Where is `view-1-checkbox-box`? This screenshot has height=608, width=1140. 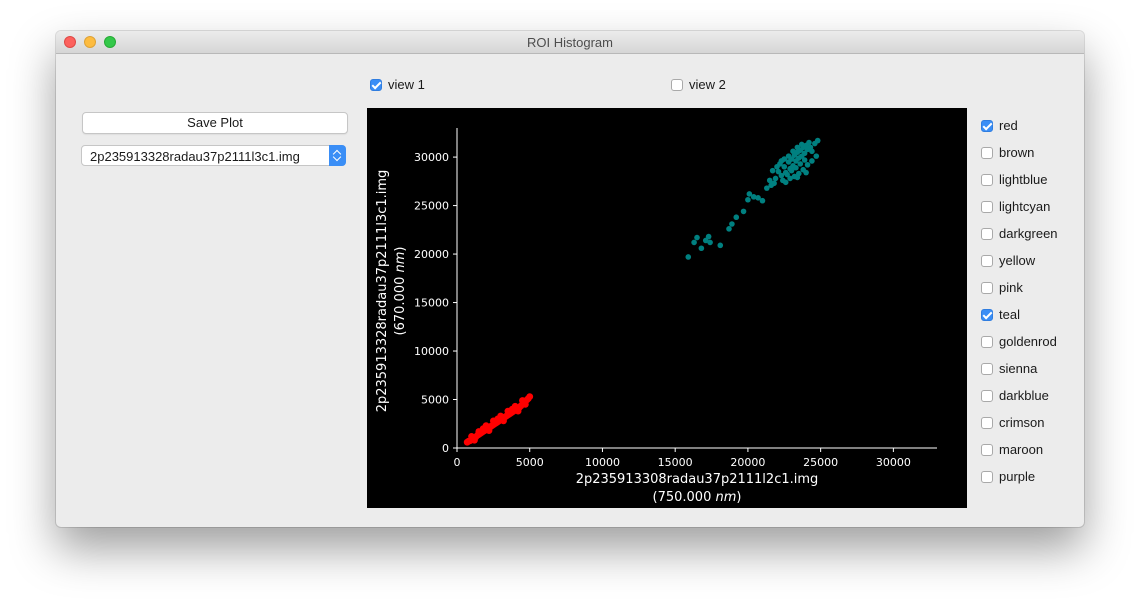 view-1-checkbox-box is located at coordinates (376, 84).